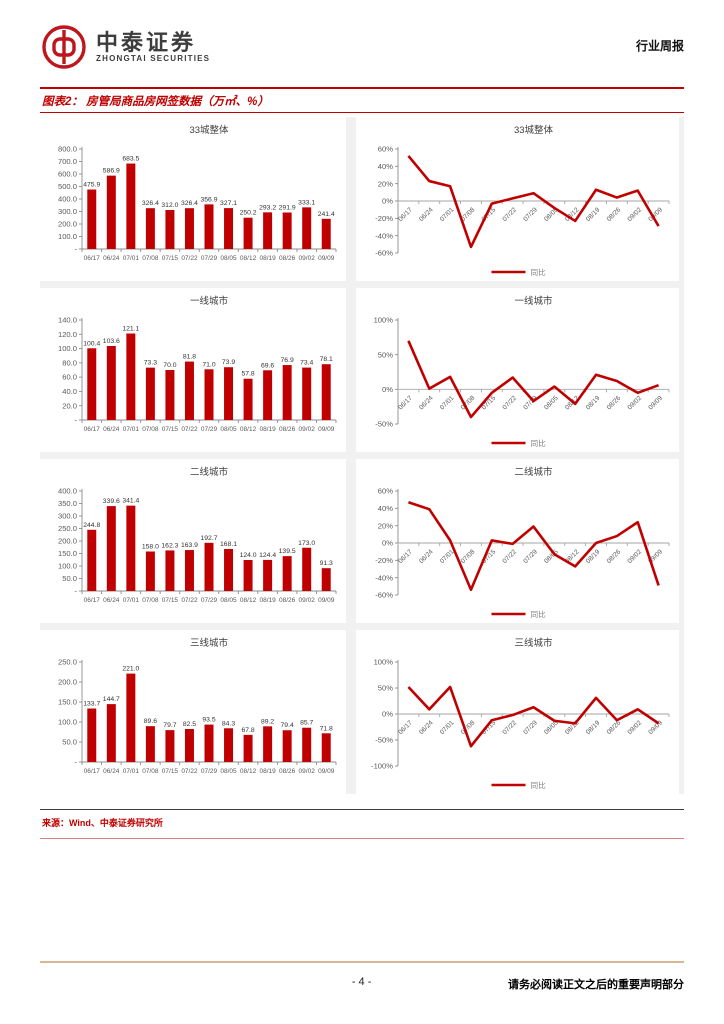  Describe the element at coordinates (287, 208) in the screenshot. I see `svg-text: 291.9` at that location.